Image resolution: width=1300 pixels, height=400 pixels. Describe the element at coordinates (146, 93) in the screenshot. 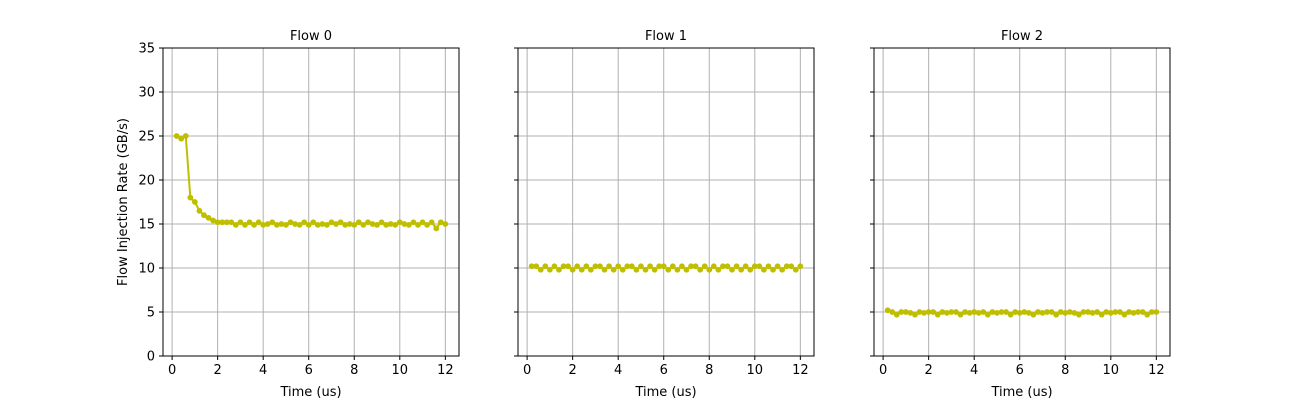

I see `y-tick-label: 30` at that location.